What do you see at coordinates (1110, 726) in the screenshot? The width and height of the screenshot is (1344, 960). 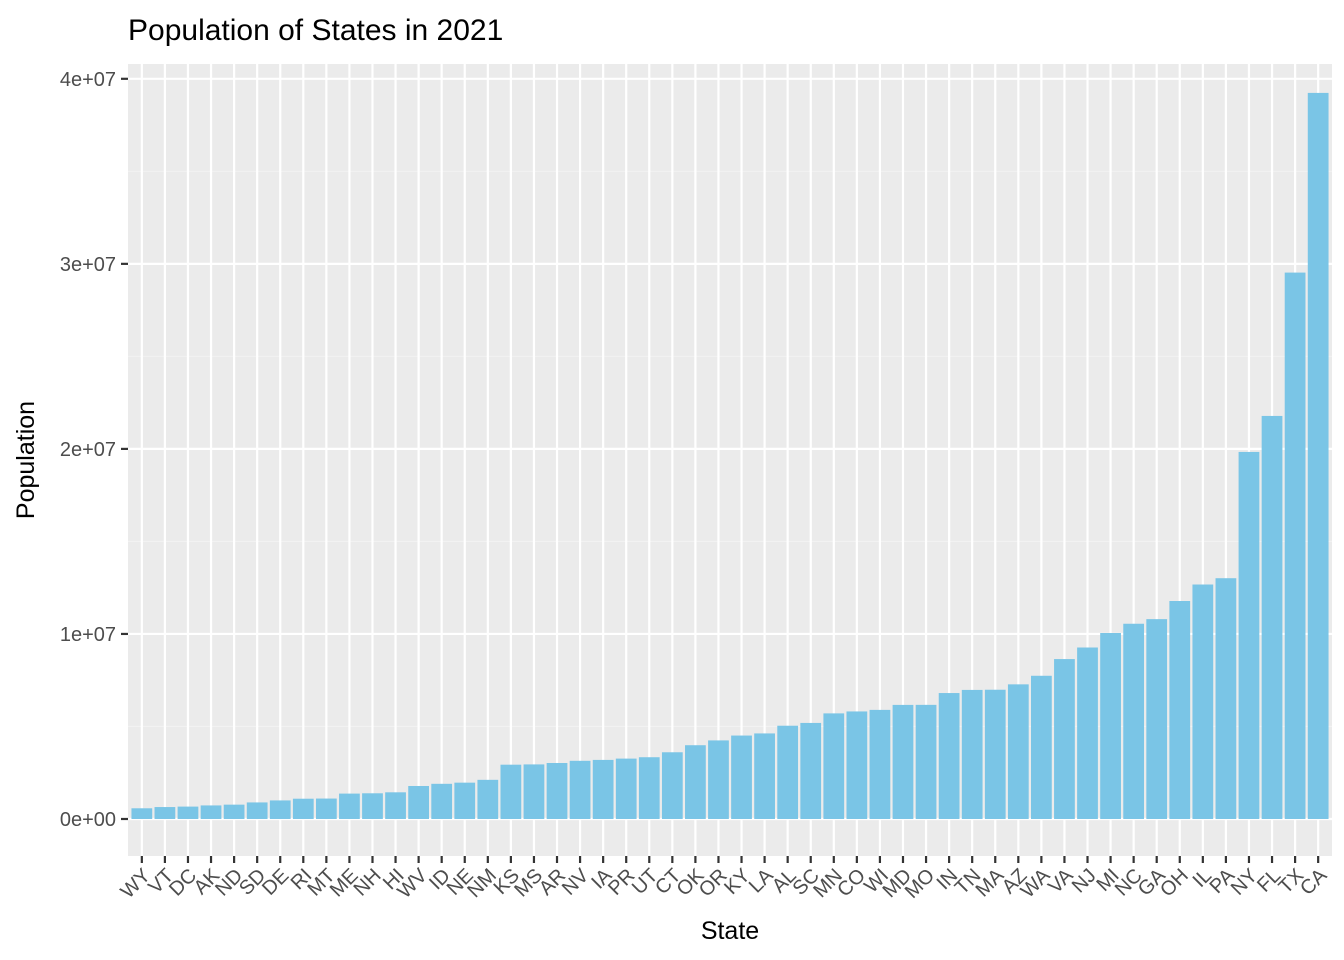 I see `bar-mi` at bounding box center [1110, 726].